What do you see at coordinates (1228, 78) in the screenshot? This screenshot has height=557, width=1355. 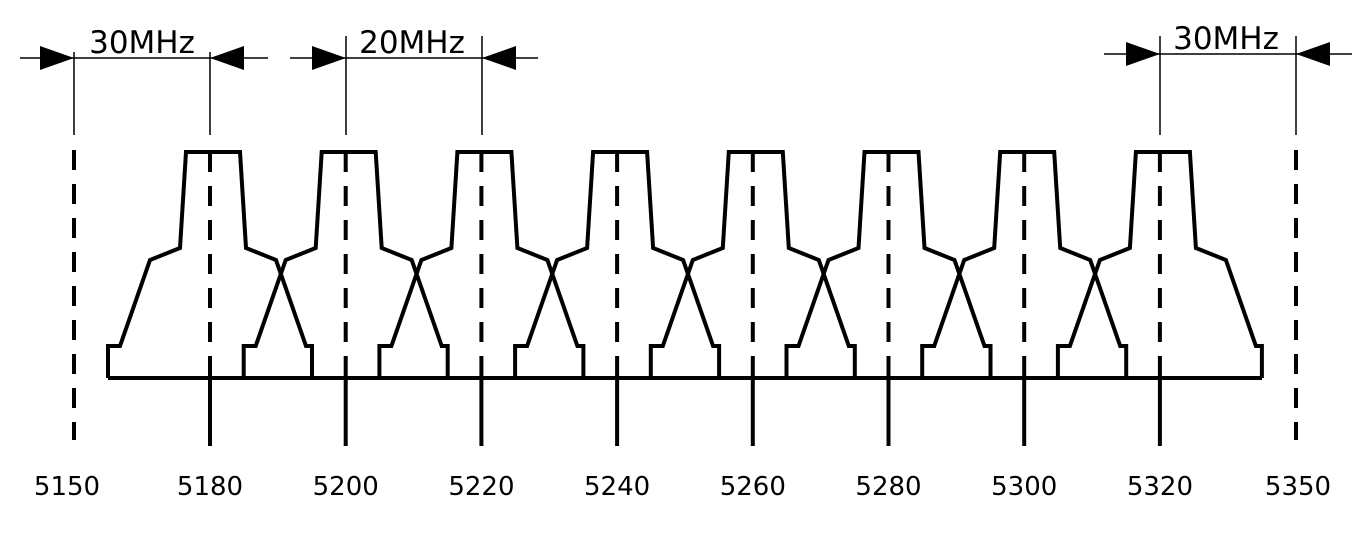 I see `right-band-gap-dimension: 30MHz` at bounding box center [1228, 78].